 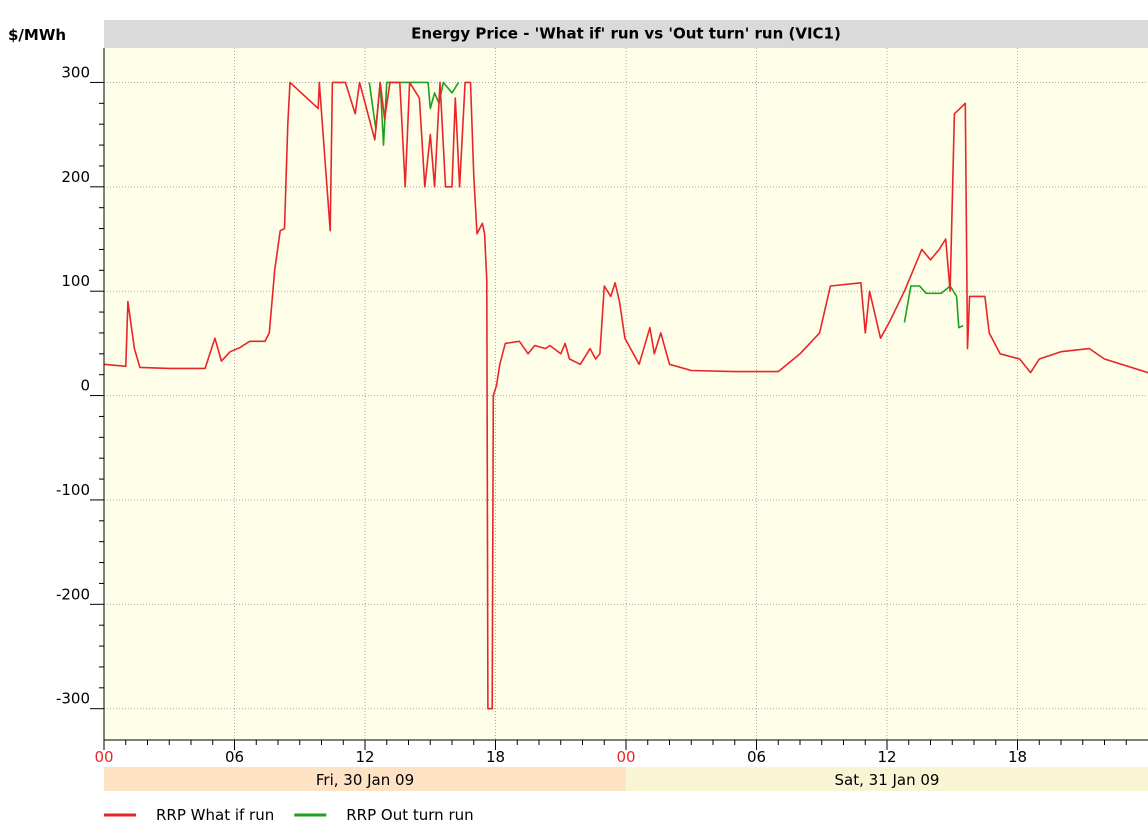 What do you see at coordinates (73, 594) in the screenshot?
I see `y-tick-label: -200` at bounding box center [73, 594].